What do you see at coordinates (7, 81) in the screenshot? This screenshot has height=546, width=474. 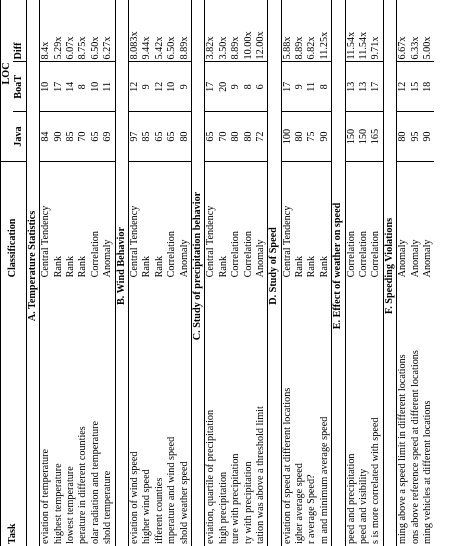 I see `header-loc: LOC` at bounding box center [7, 81].